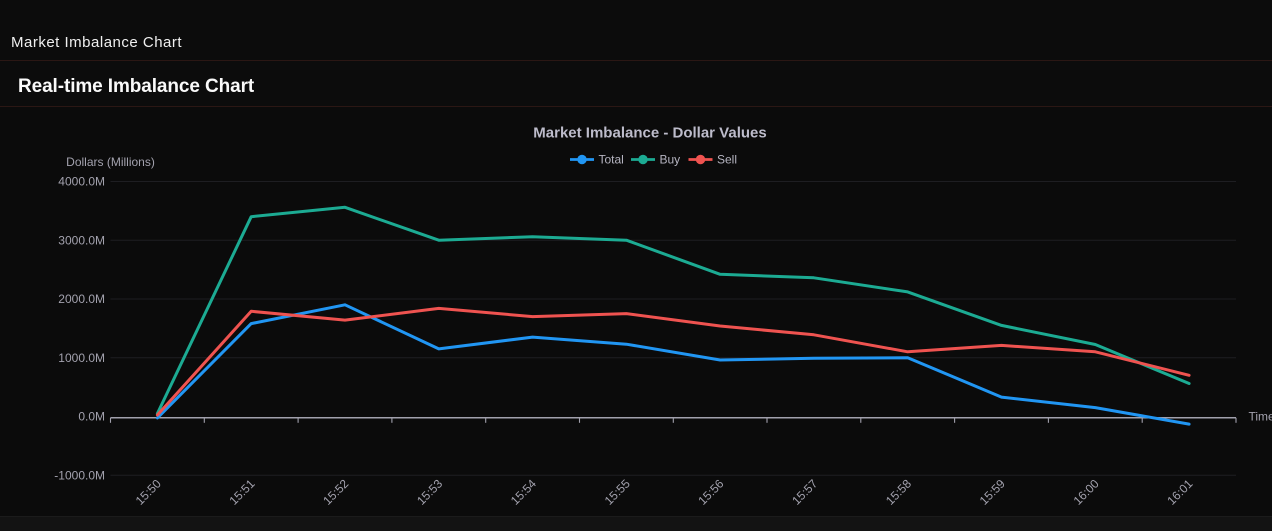 The height and width of the screenshot is (531, 1272). I want to click on svg-text: 15:57, so click(804, 491).